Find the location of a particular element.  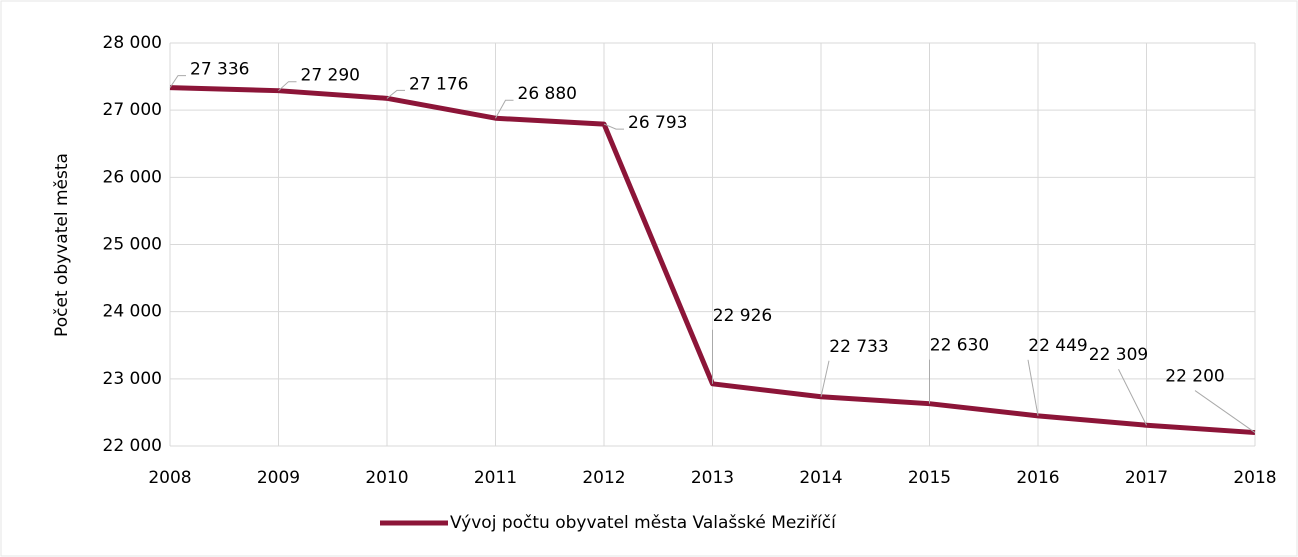

y-tick-label: 28 000 is located at coordinates (132, 43).